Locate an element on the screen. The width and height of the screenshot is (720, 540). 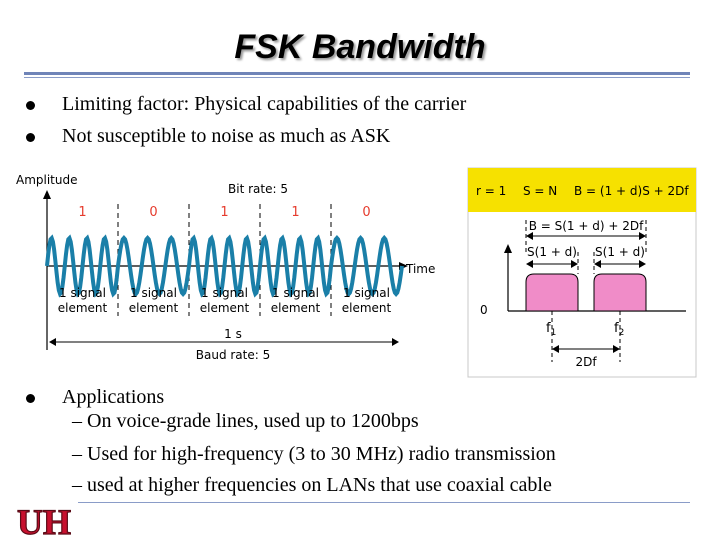
bullet-text: Not susceptible to noise as much as ASK is located at coordinates (226, 136).